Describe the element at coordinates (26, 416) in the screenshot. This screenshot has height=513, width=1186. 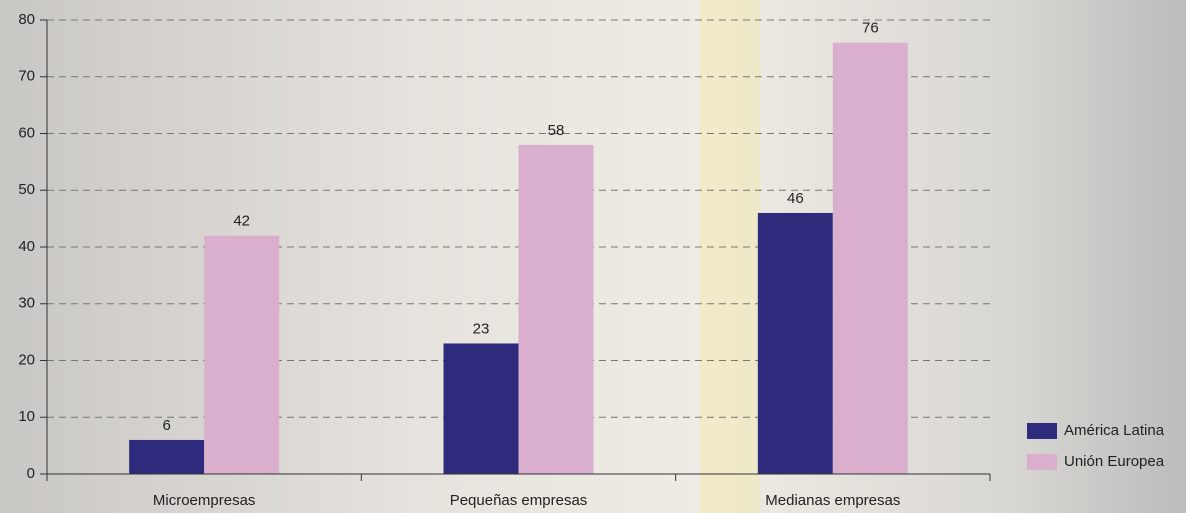
I see `y-tick-label: 10` at that location.